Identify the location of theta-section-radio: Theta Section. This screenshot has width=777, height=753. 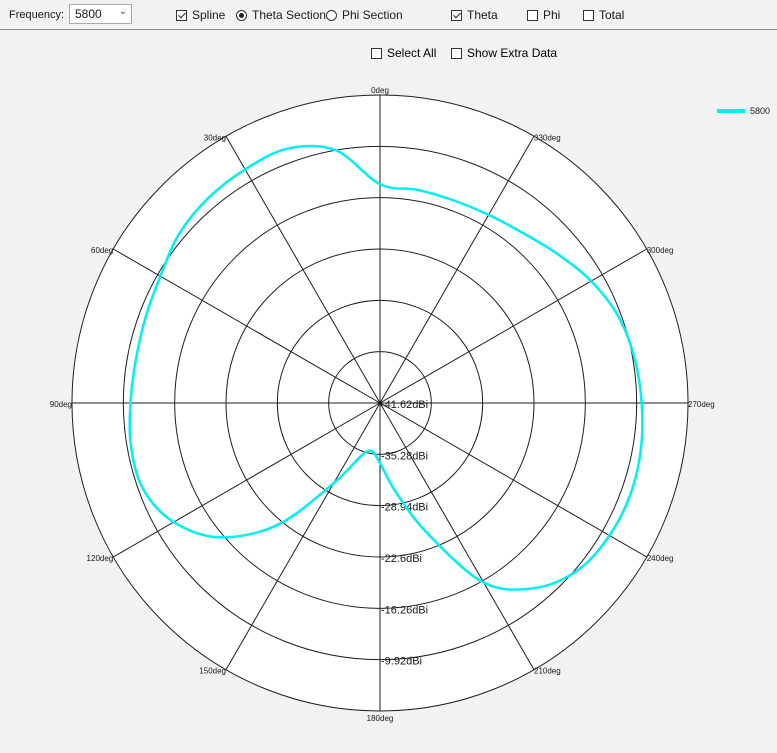
(281, 15).